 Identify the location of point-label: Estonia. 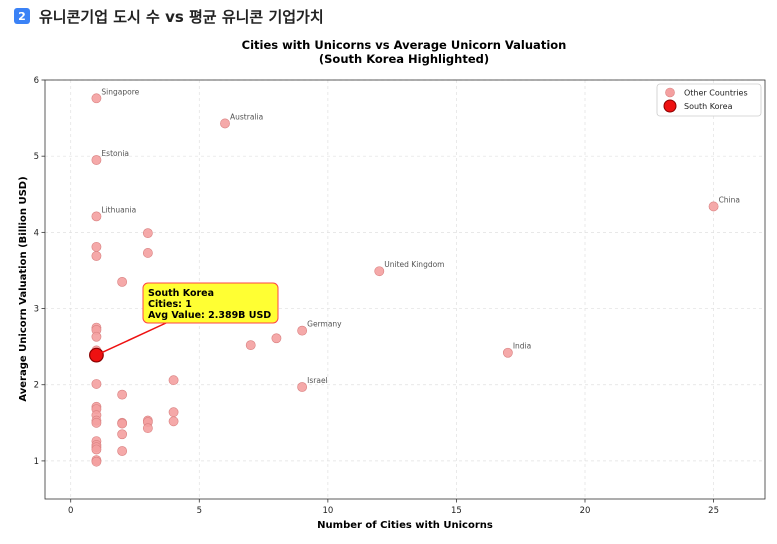
(115, 153).